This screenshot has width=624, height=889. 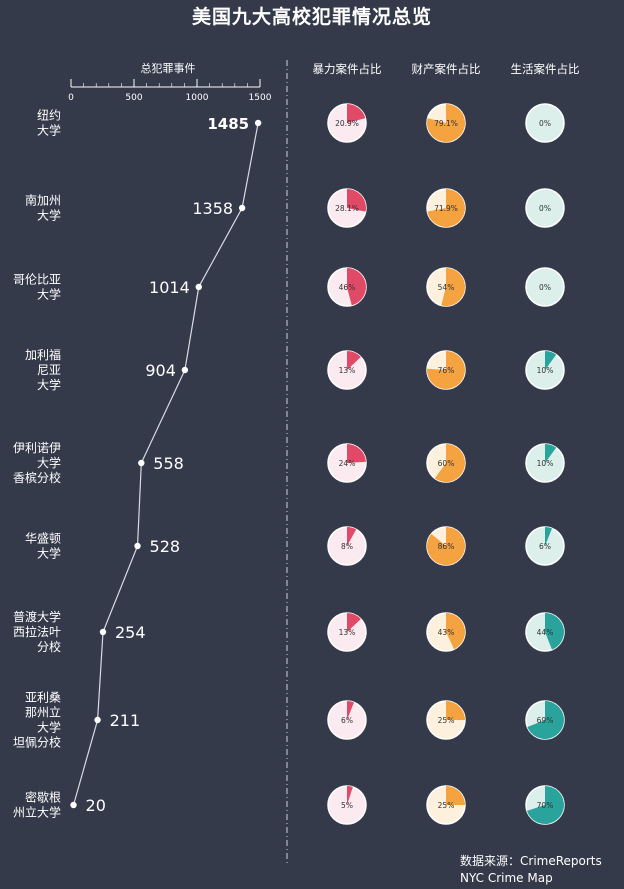 I want to click on life-pie-label: 70%, so click(x=545, y=805).